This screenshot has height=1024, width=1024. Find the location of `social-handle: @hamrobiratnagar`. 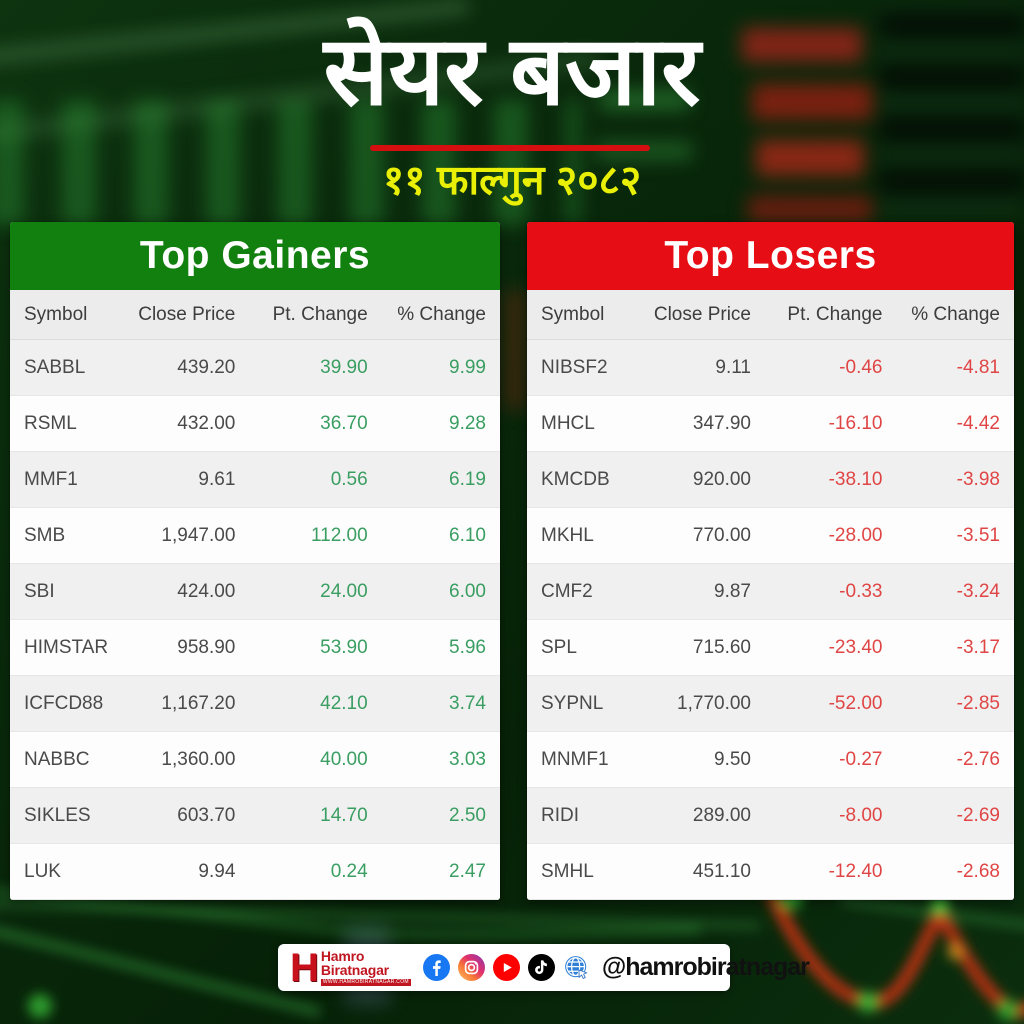

social-handle: @hamrobiratnagar is located at coordinates (705, 967).